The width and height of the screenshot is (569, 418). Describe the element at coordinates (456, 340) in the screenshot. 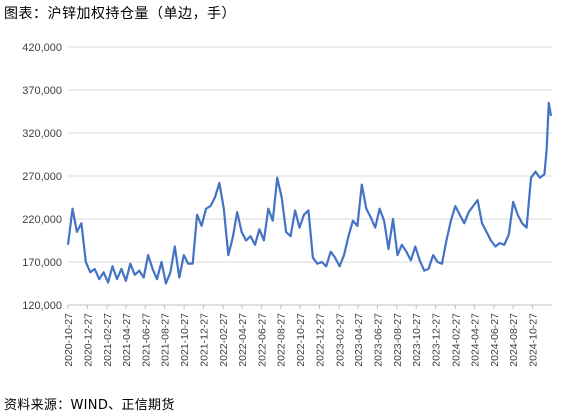

I see `x-tick-label: 2024-02-27` at that location.